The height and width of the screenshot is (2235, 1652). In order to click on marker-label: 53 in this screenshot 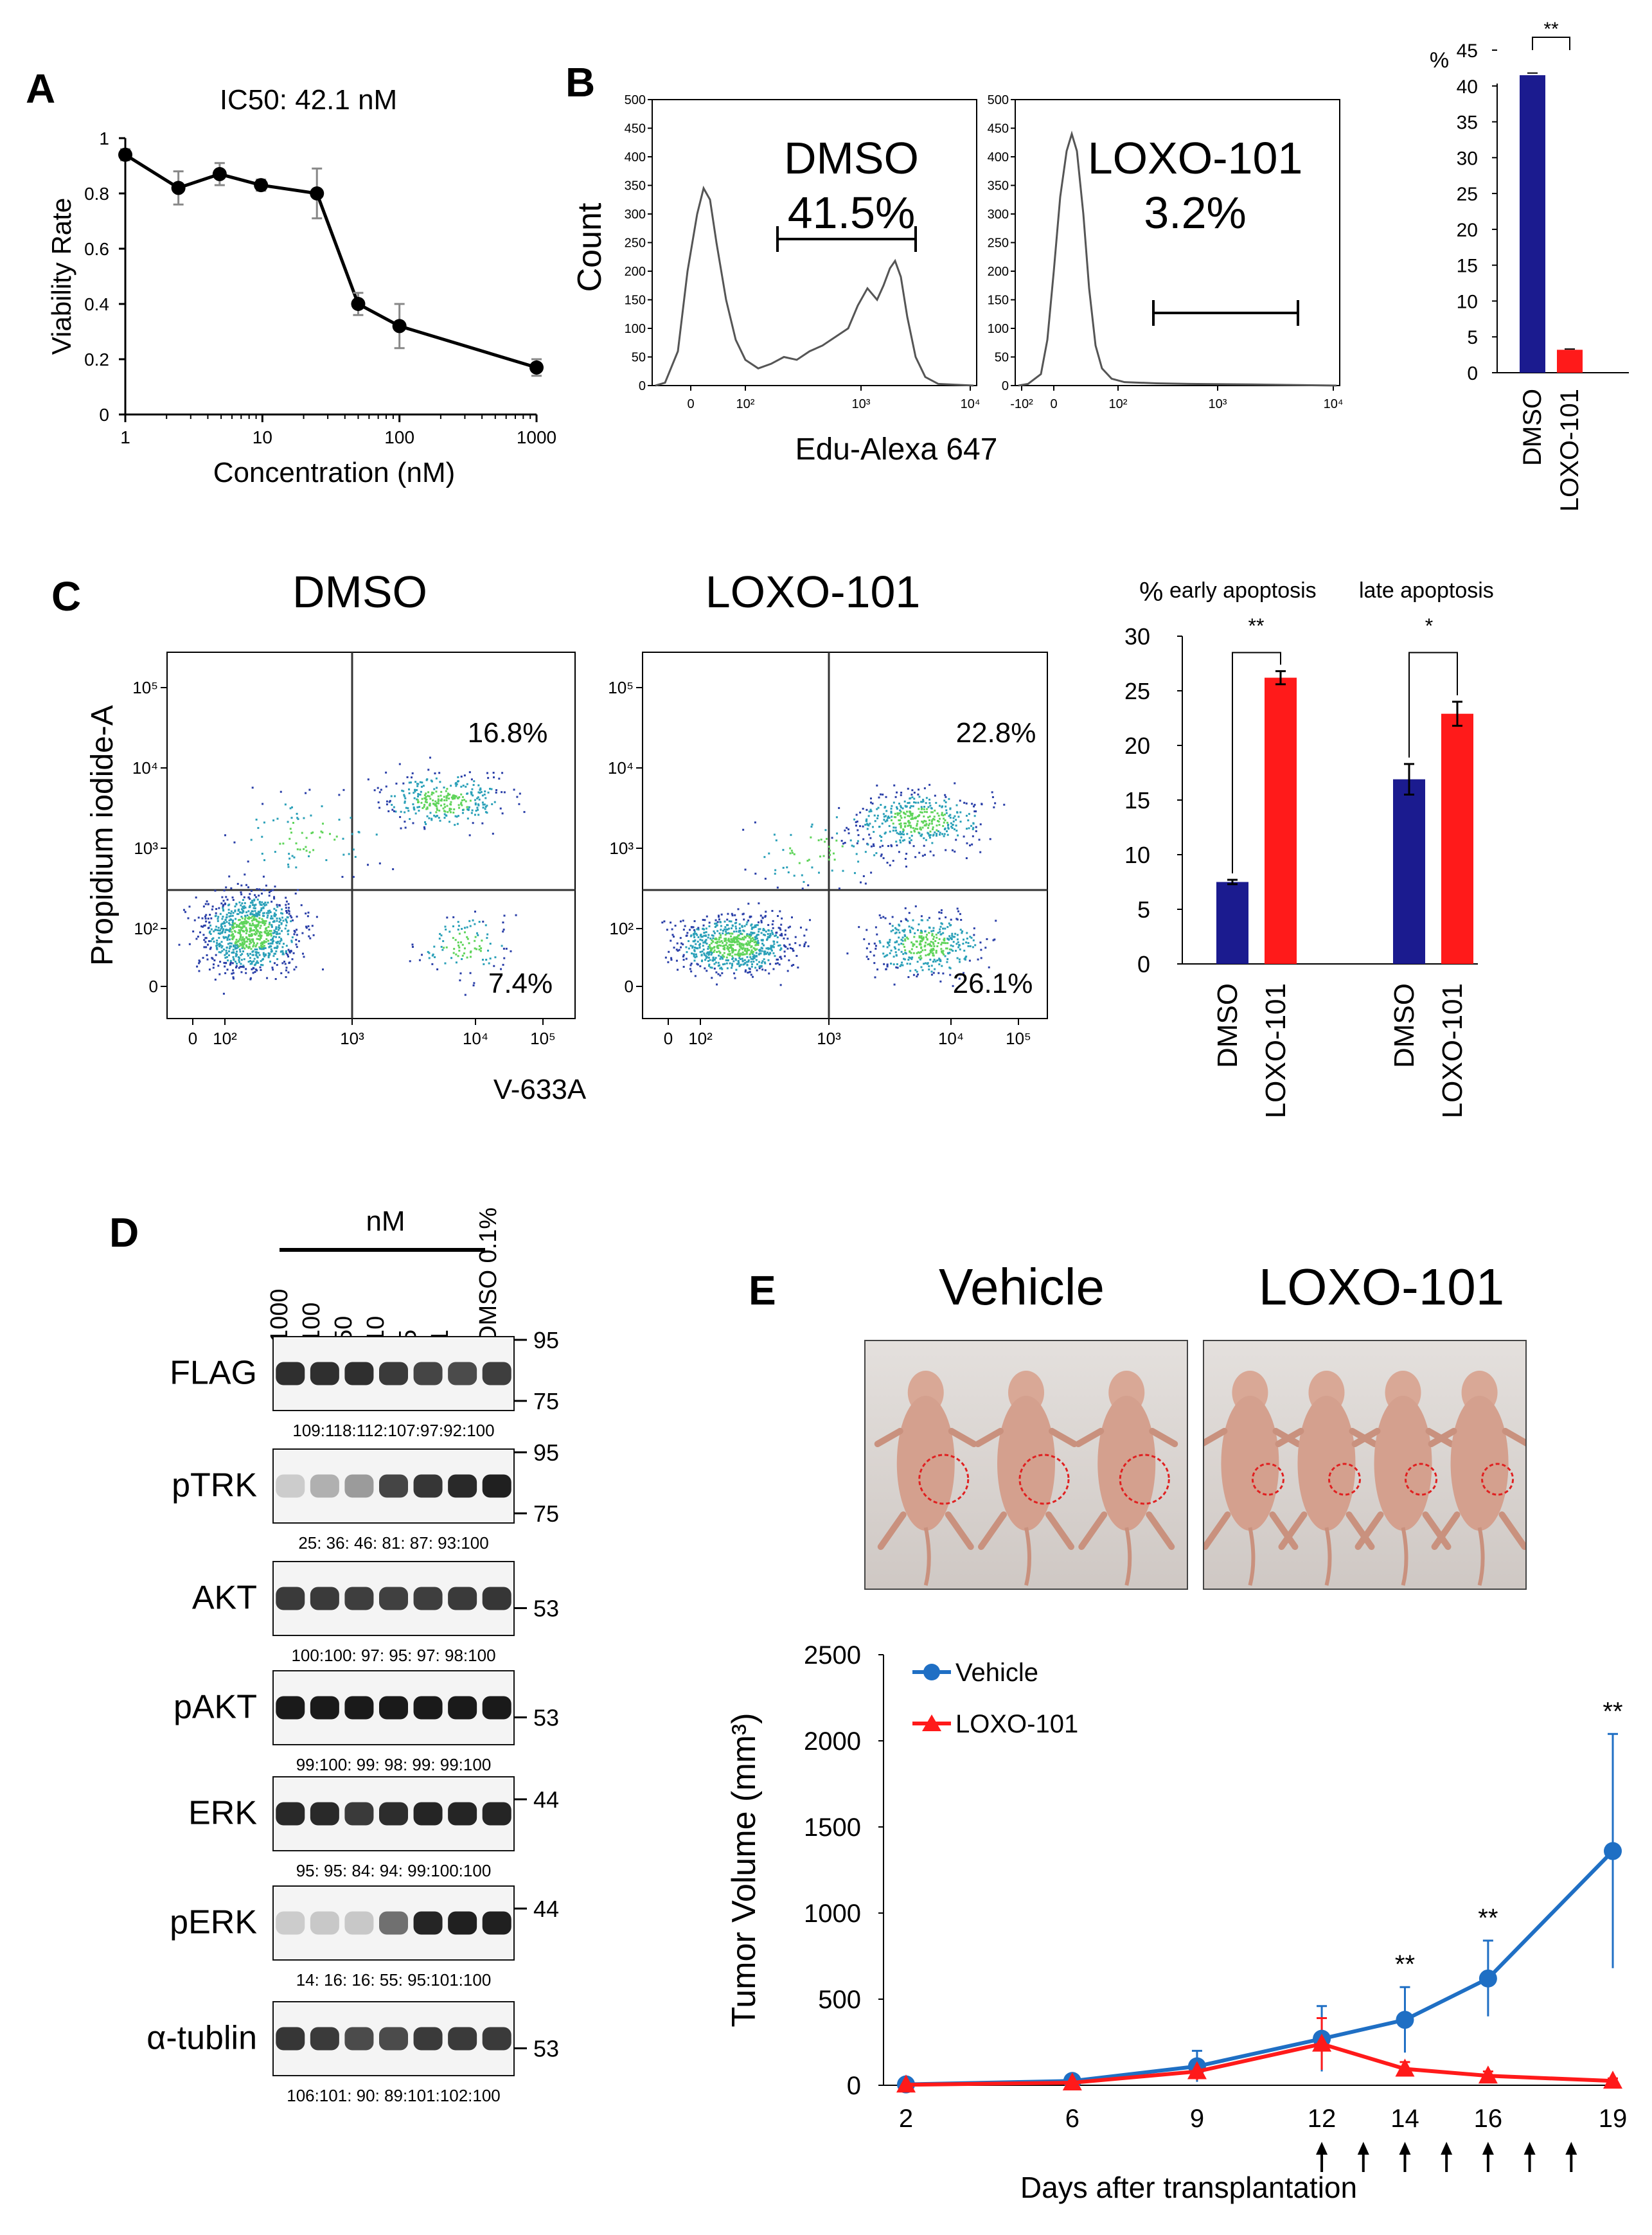, I will do `click(546, 2049)`.